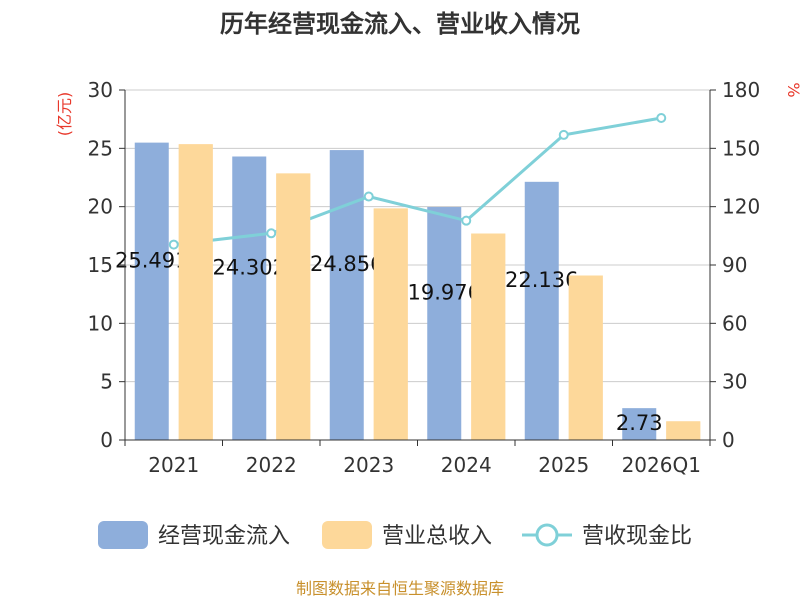  I want to click on data-label: 2.73, so click(639, 423).